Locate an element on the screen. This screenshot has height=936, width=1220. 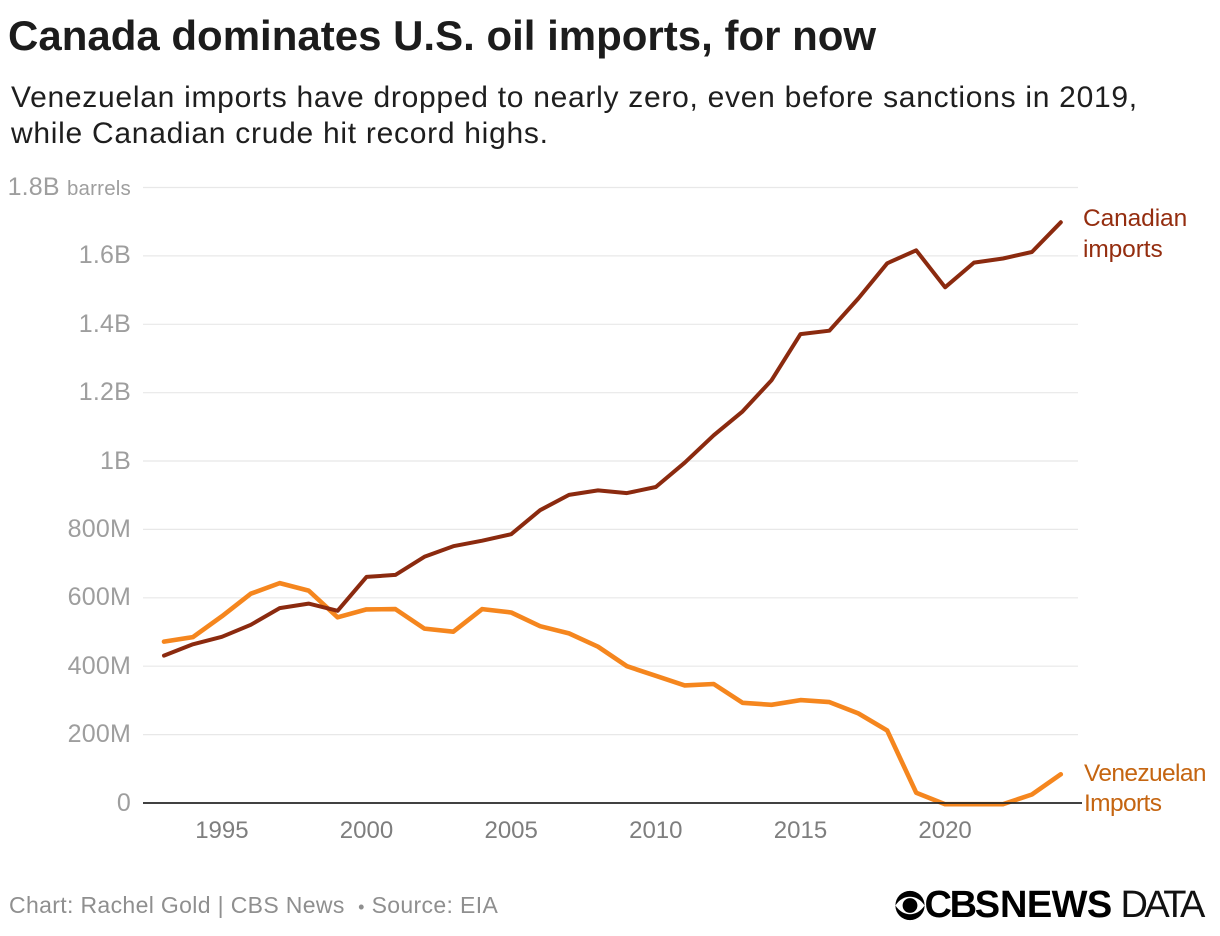
svg-text: DATA is located at coordinates (1164, 906).